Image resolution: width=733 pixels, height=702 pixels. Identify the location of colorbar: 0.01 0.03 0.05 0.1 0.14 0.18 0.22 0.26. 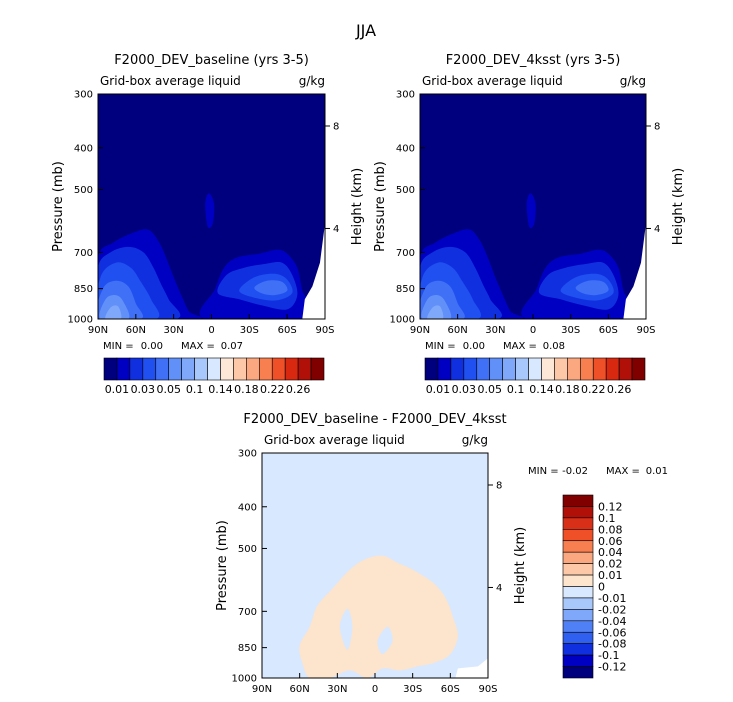
(535, 376).